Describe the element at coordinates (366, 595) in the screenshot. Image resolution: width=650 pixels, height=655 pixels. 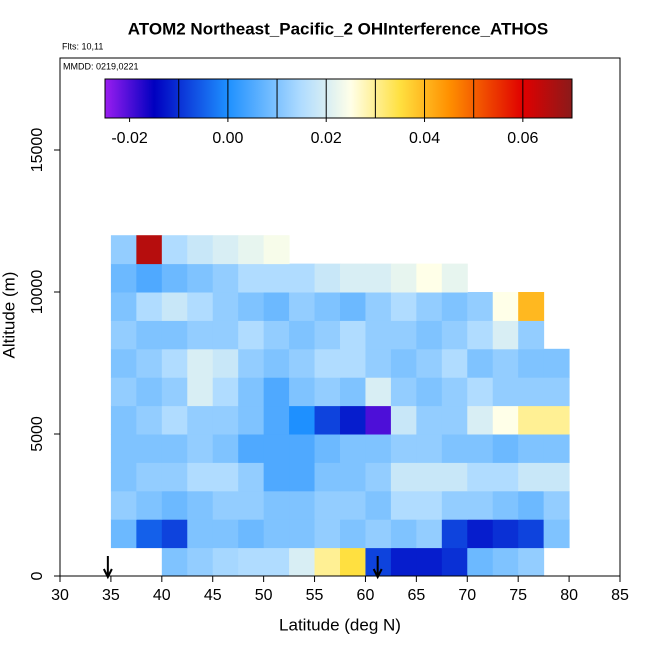
I see `x-tick-label: 60` at that location.